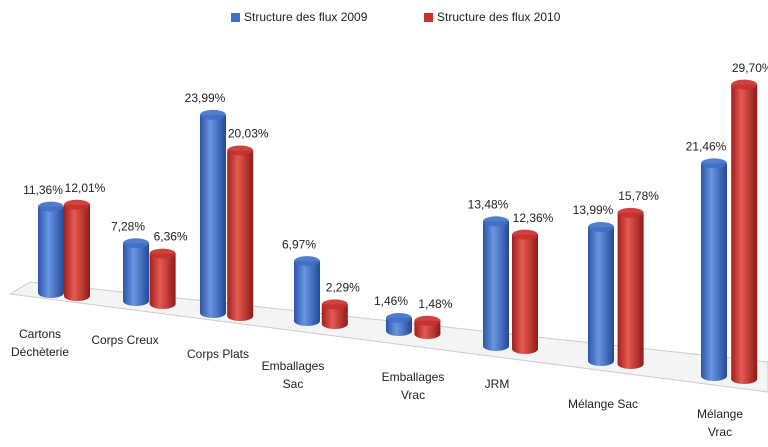 This screenshot has height=447, width=768. What do you see at coordinates (293, 375) in the screenshot?
I see `x-tick-label: Emballages Sac` at bounding box center [293, 375].